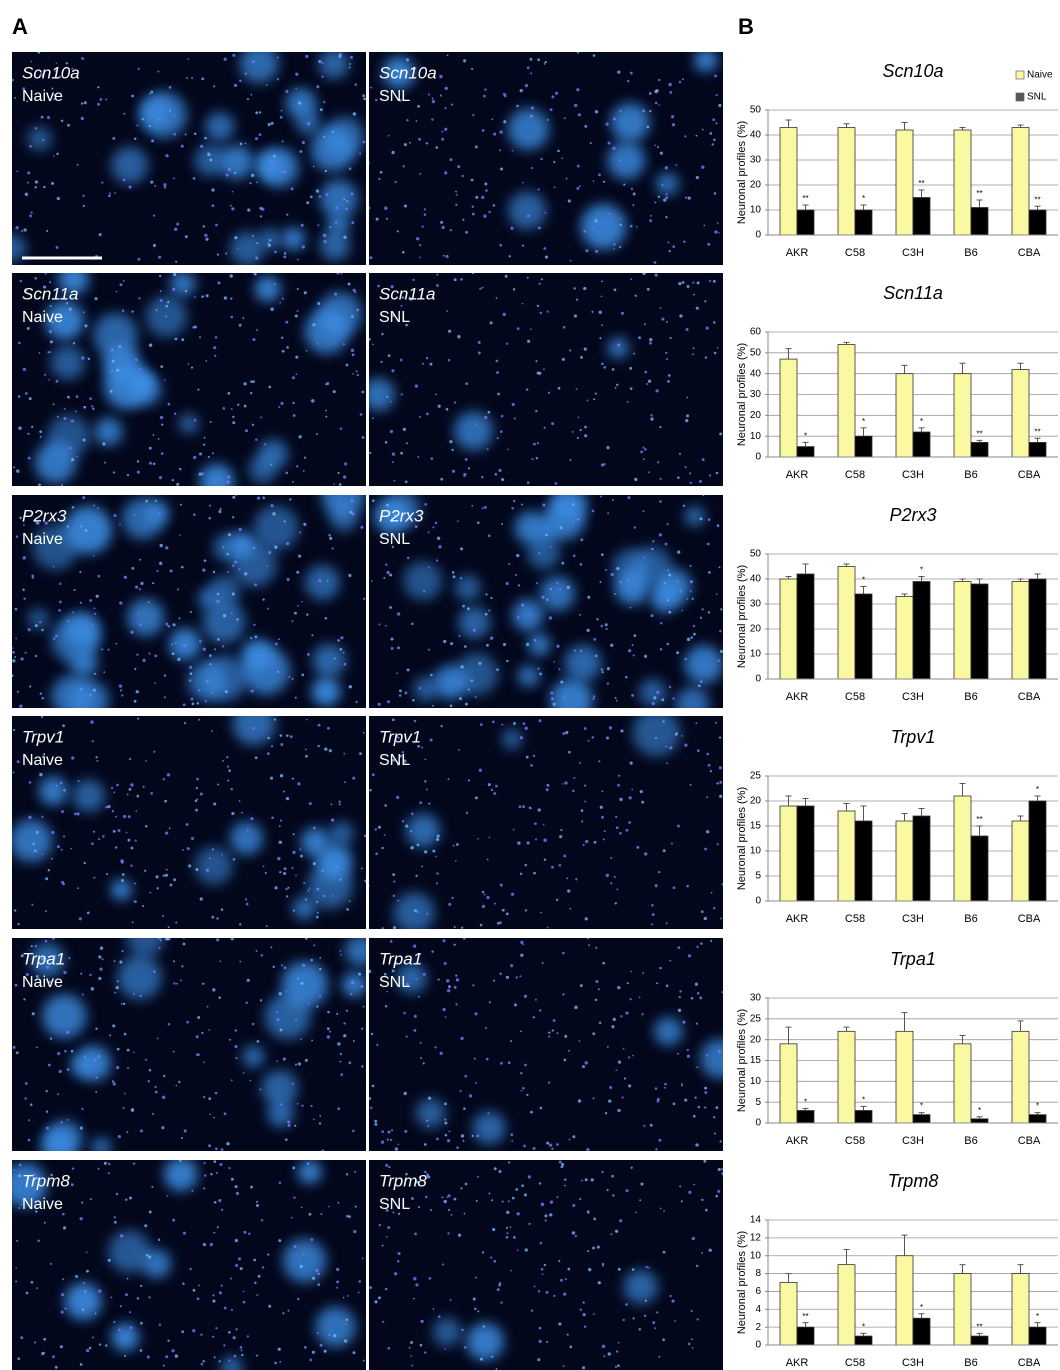 Image resolution: width=1060 pixels, height=1370 pixels. I want to click on micrograph-content, so click(189, 1044).